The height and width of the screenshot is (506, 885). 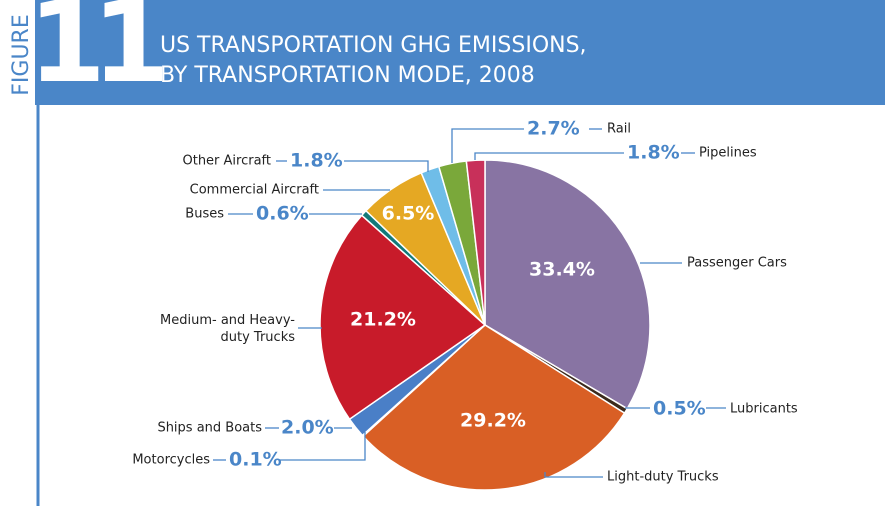 I want to click on slice-name: Light-duty Trucks, so click(x=663, y=477).